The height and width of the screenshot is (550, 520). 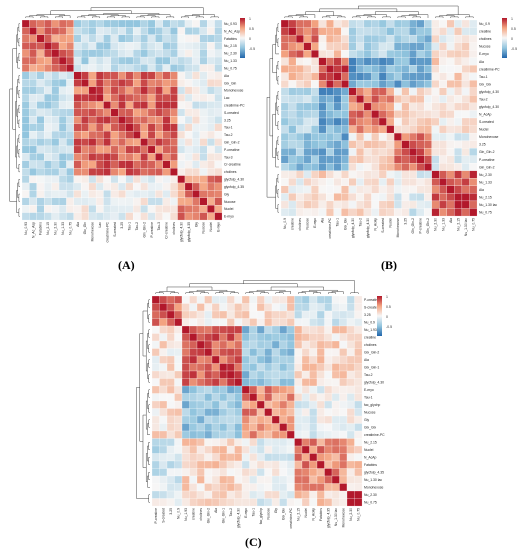 What do you see at coordinates (276, 510) in the screenshot?
I see `column-label: Gly` at bounding box center [276, 510].